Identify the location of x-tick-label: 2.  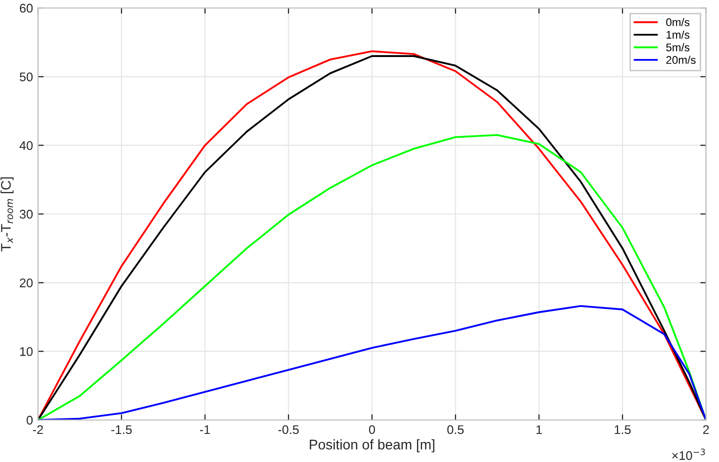
(706, 429).